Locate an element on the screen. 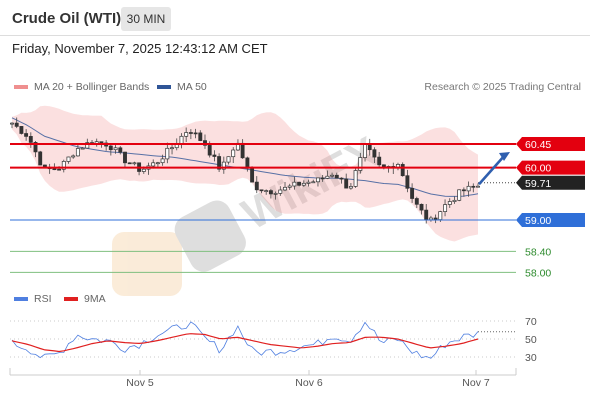  rsi-panel: 70 50 30 is located at coordinates (273, 340).